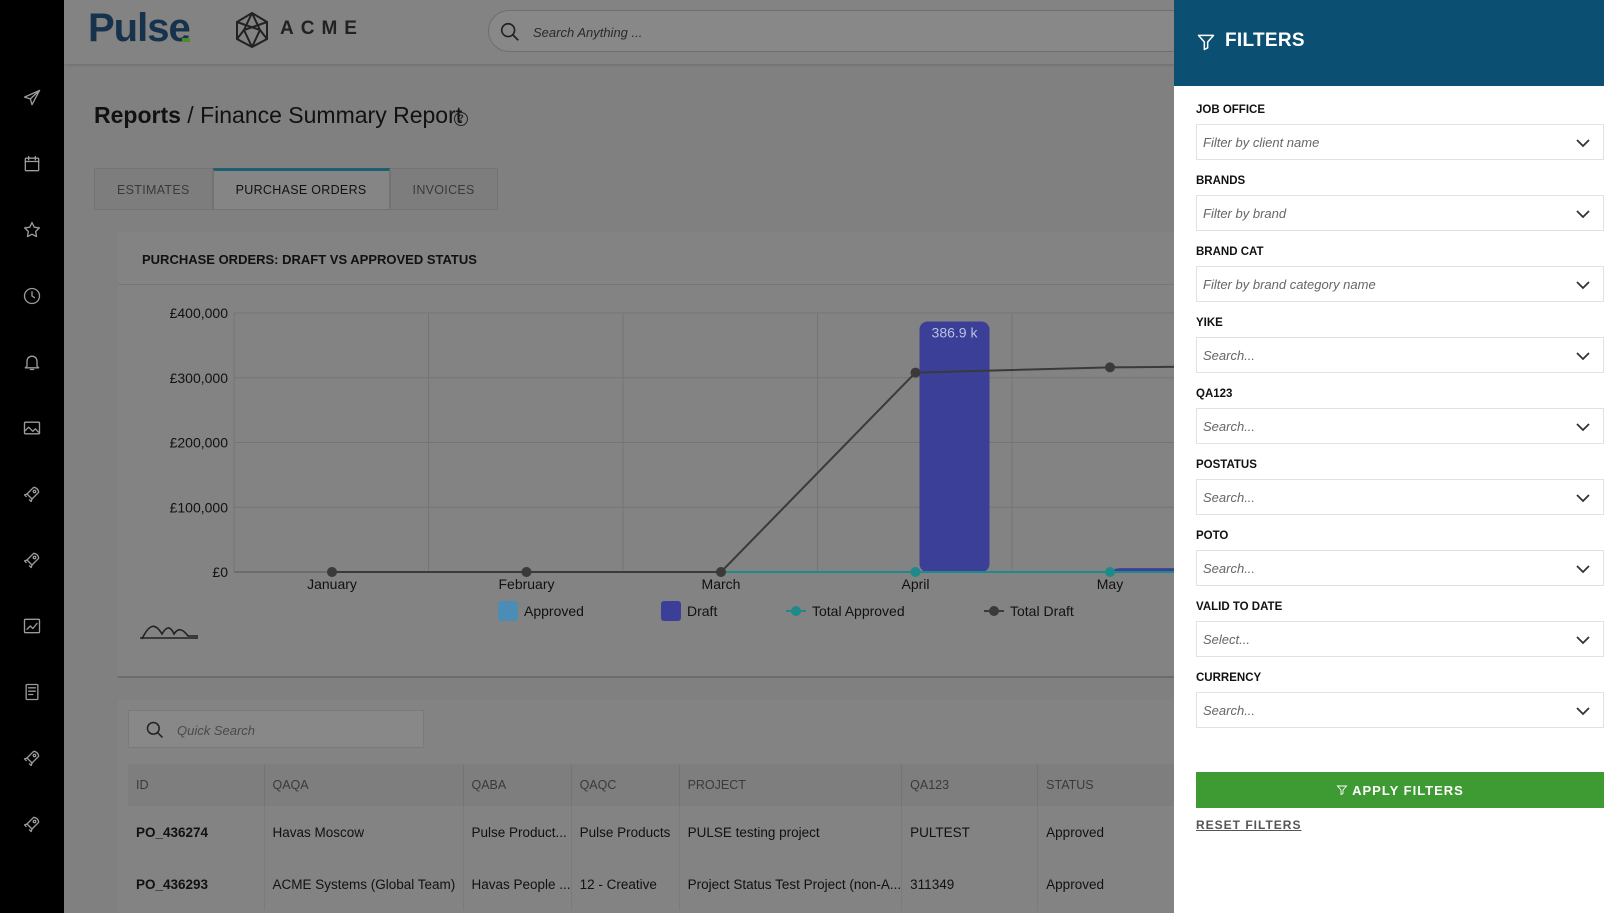 The height and width of the screenshot is (913, 1604). I want to click on filter-label: BRANDS, so click(1221, 181).